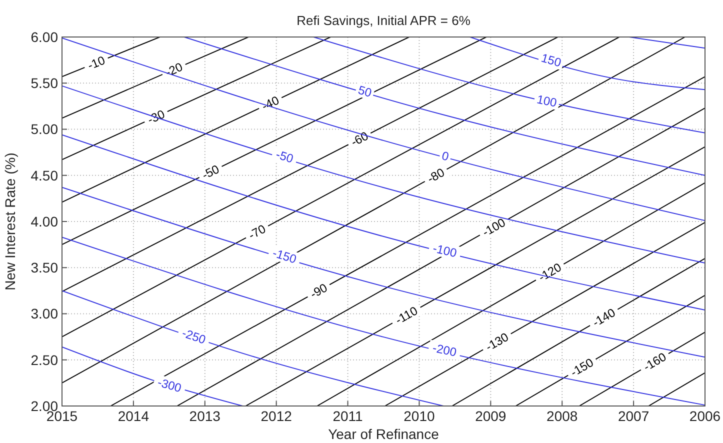 Image resolution: width=723 pixels, height=443 pixels. I want to click on text: -140, so click(604, 317).